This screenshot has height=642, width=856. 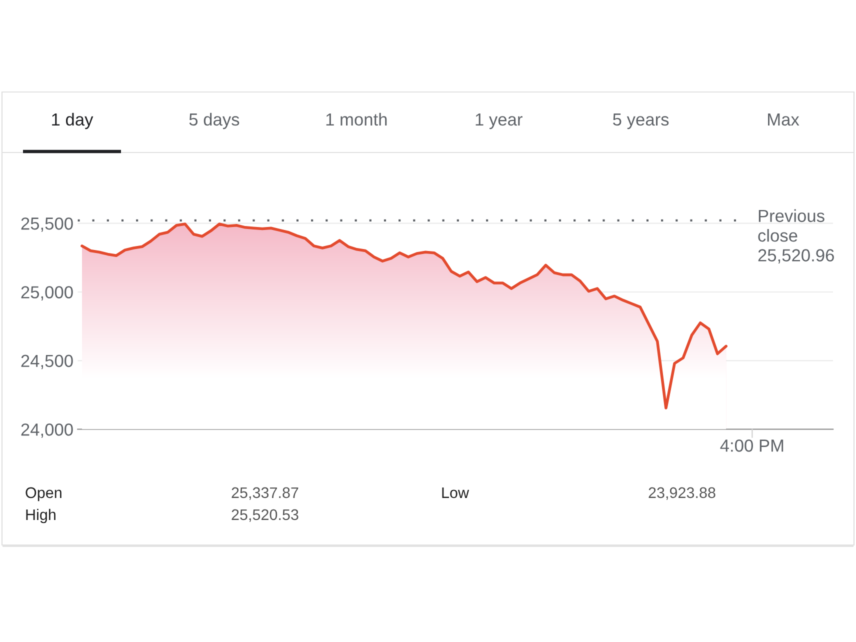 What do you see at coordinates (44, 494) in the screenshot?
I see `text: Open` at bounding box center [44, 494].